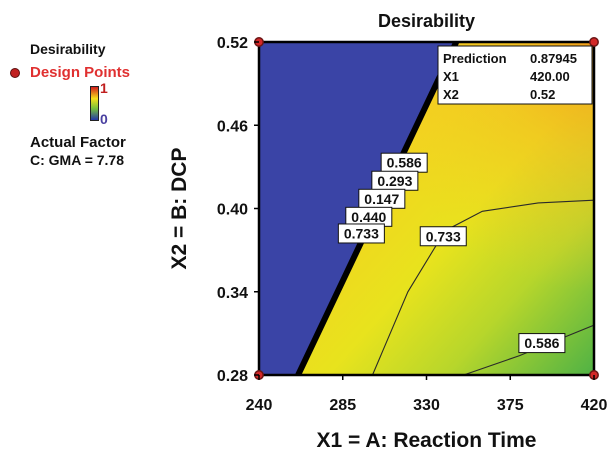 The height and width of the screenshot is (452, 609). Describe the element at coordinates (594, 42) in the screenshot. I see `design-point` at that location.